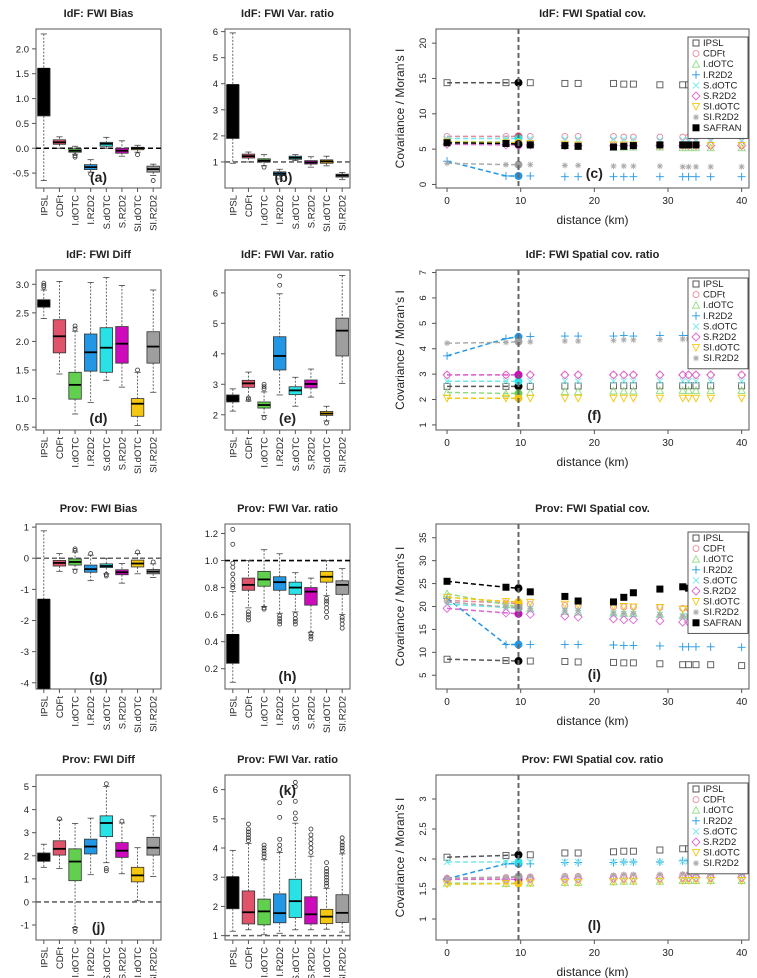 The height and width of the screenshot is (978, 757). What do you see at coordinates (718, 323) in the screenshot?
I see `legend-box` at bounding box center [718, 323].